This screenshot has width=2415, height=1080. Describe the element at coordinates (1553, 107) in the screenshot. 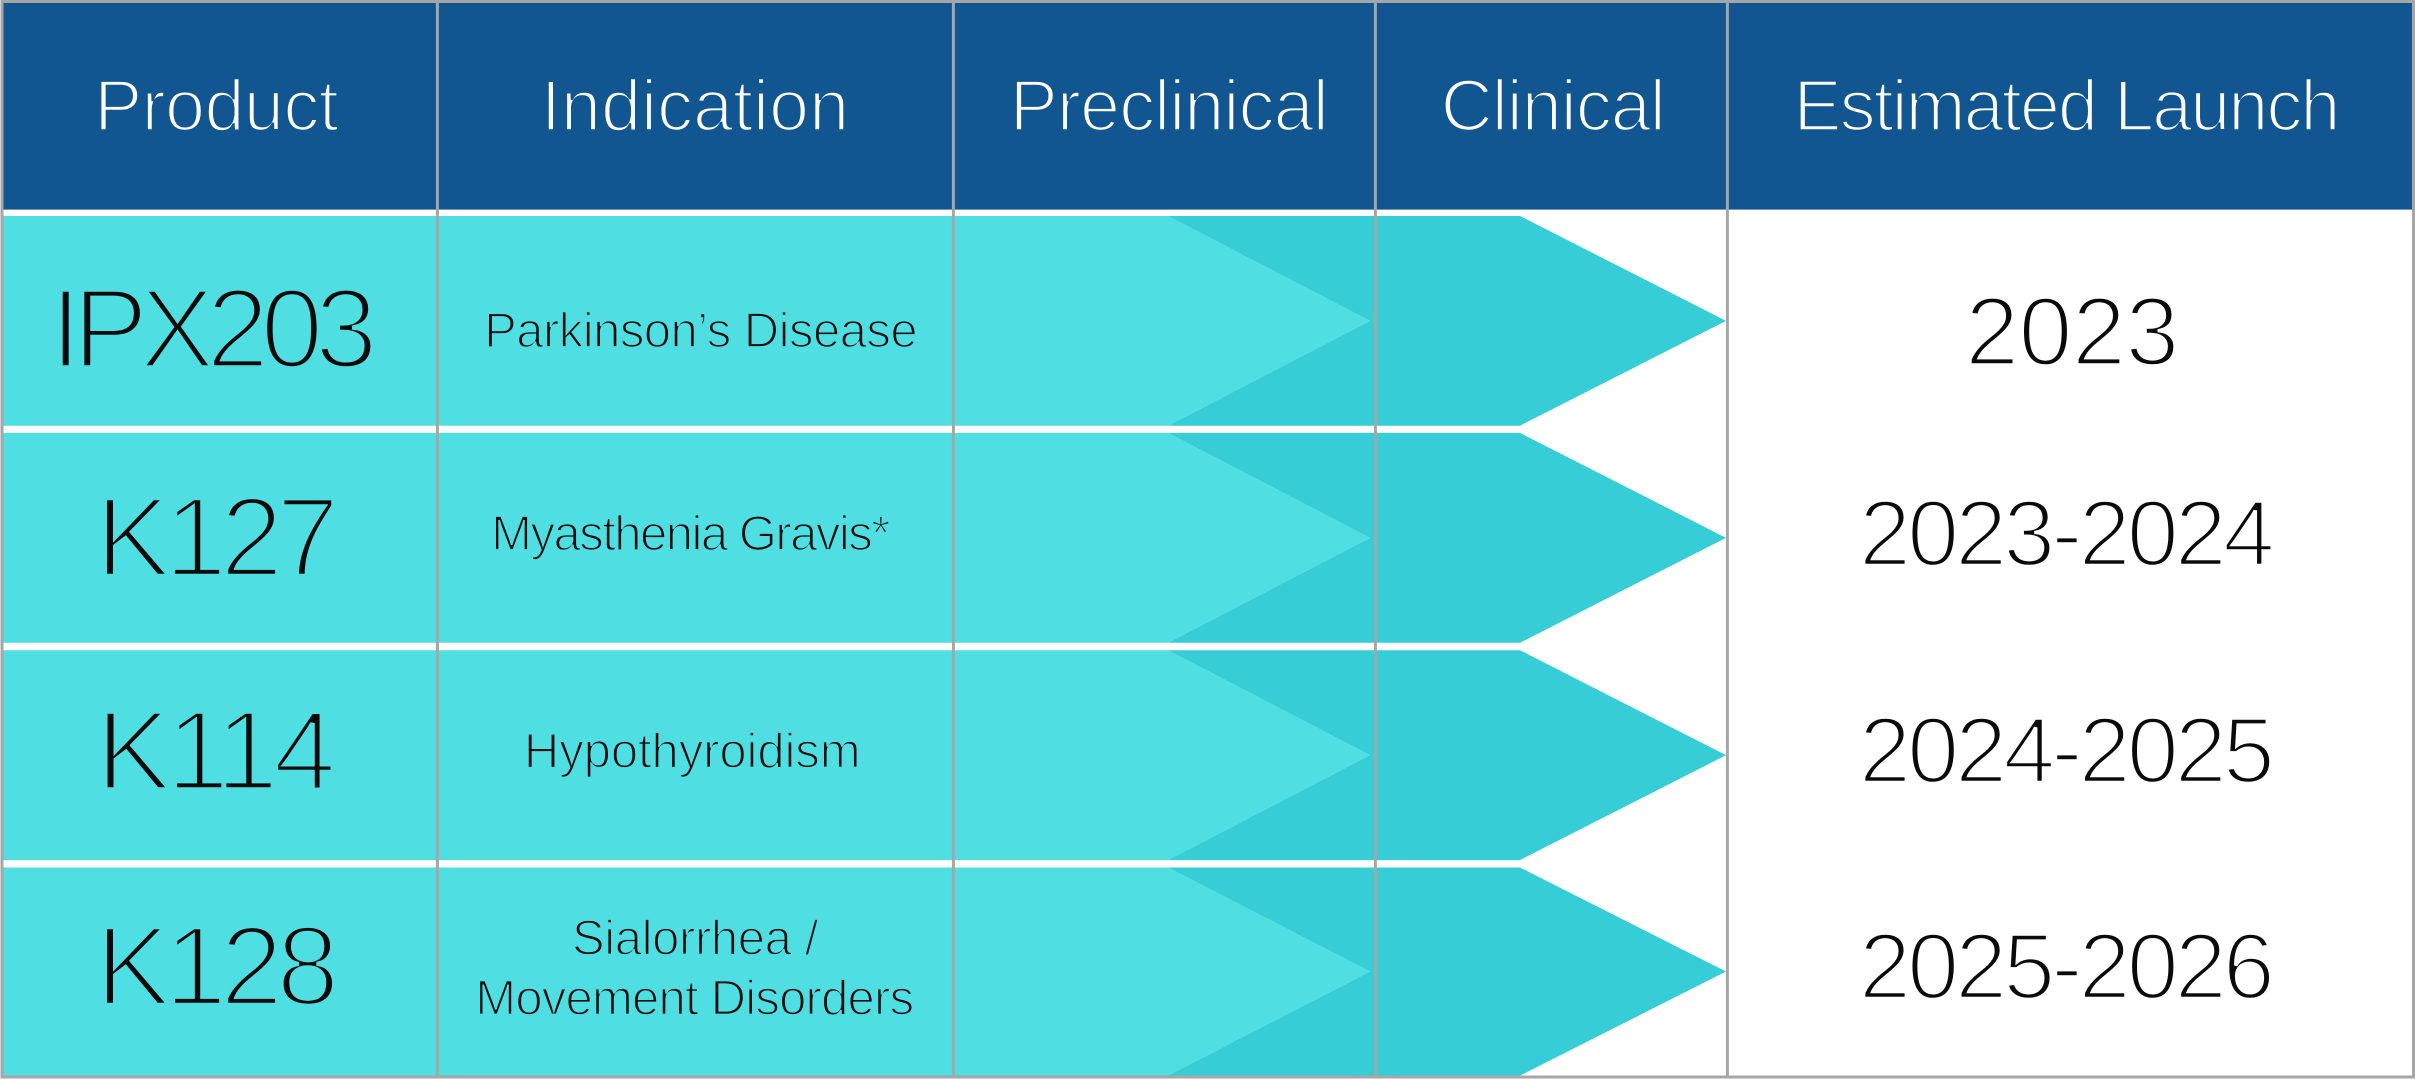

I see `svg-text: Clinical` at that location.